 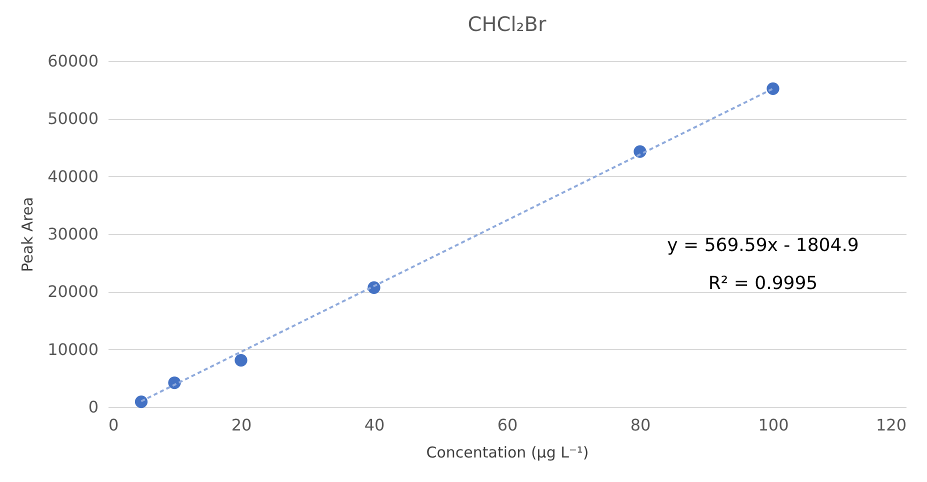 I want to click on x-tick-label: 120, so click(x=891, y=425).